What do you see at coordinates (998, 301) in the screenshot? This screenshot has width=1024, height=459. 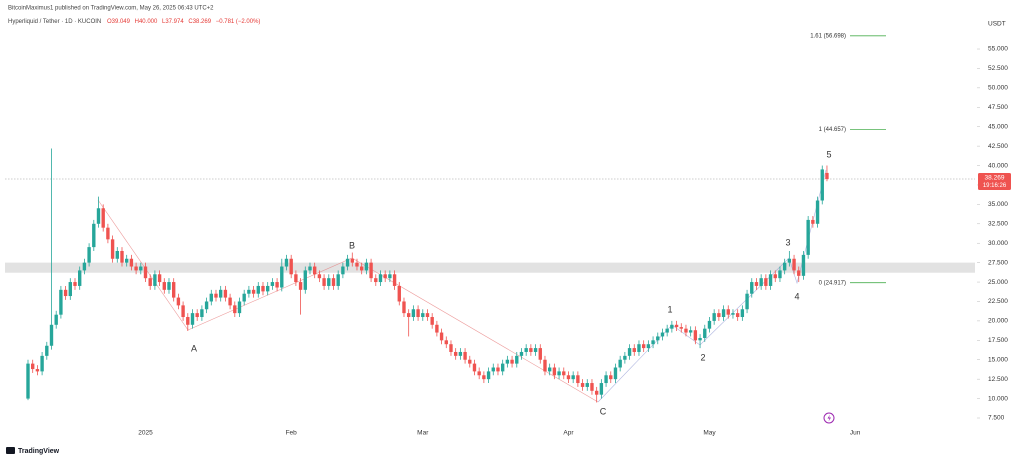 I see `y-tick-label: 22.500` at bounding box center [998, 301].